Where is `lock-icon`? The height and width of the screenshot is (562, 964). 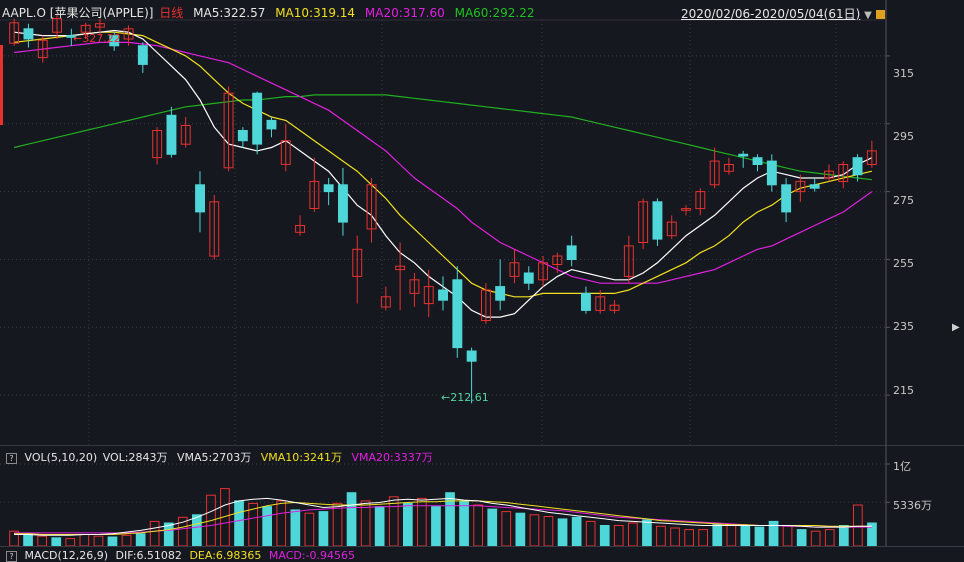
lock-icon is located at coordinates (880, 14).